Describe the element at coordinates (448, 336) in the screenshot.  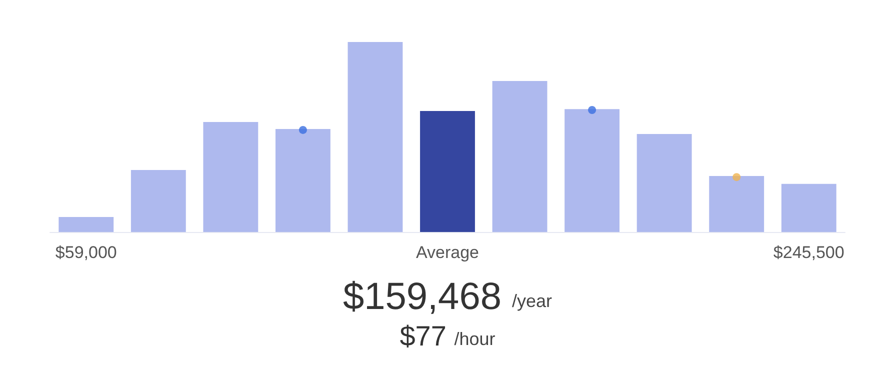
I see `text: $77 /hour` at that location.